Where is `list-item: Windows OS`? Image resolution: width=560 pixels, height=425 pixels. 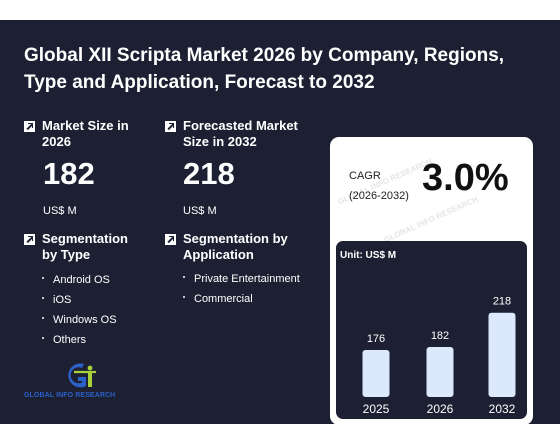 list-item: Windows OS is located at coordinates (79, 320).